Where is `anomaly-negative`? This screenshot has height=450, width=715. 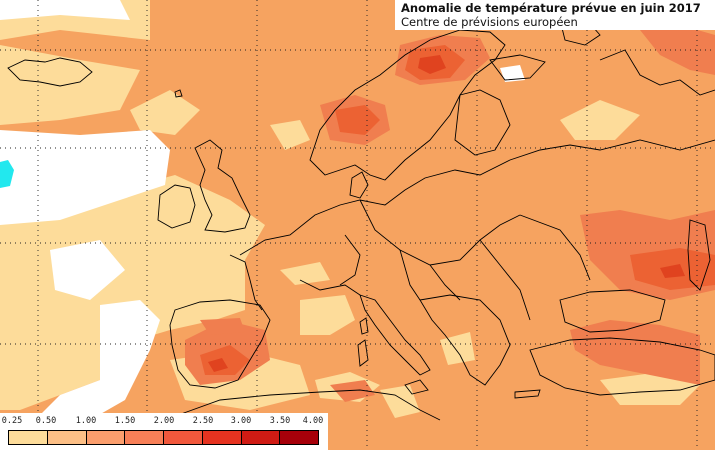
anomaly-negative is located at coordinates (7, 174).